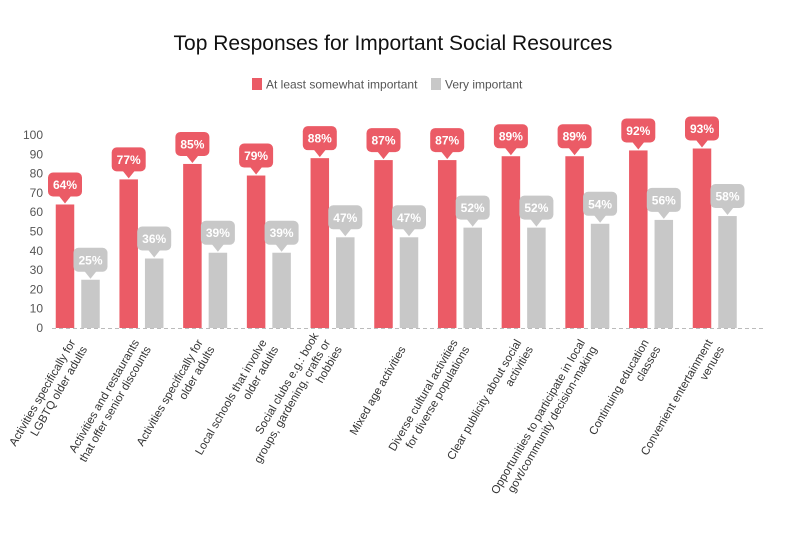 The width and height of the screenshot is (786, 540). I want to click on y-tick-label: 60, so click(37, 212).